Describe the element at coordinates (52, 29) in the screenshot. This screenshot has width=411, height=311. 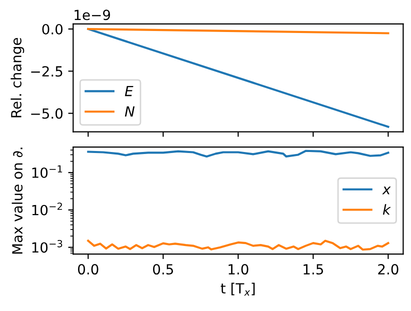
I see `y-tick-label: 0.0` at that location.